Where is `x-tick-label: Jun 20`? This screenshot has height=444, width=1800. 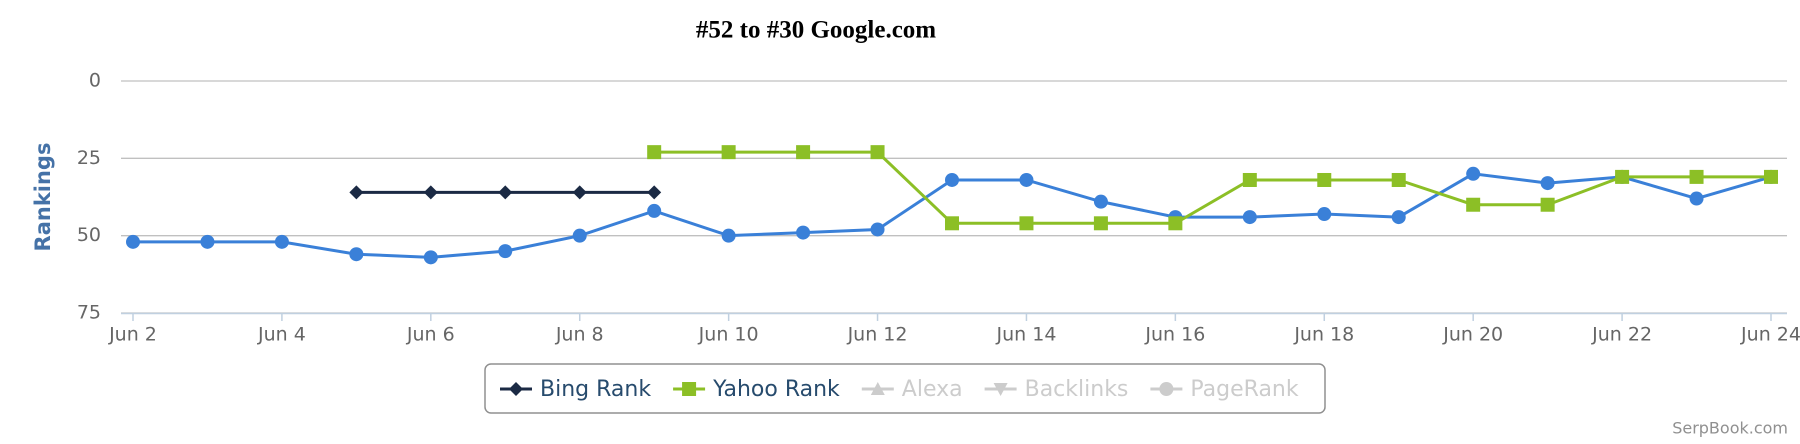
x-tick-label: Jun 20 is located at coordinates (1472, 335).